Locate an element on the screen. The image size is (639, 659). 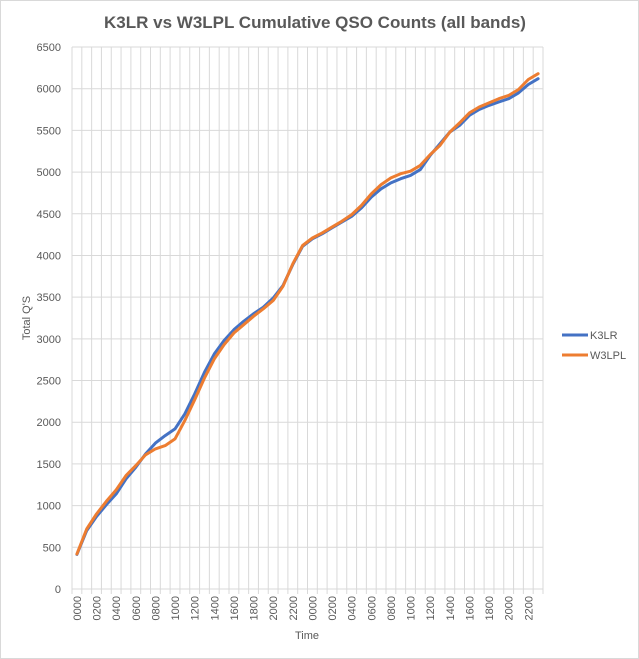
y-tick-label: 500 is located at coordinates (52, 548).